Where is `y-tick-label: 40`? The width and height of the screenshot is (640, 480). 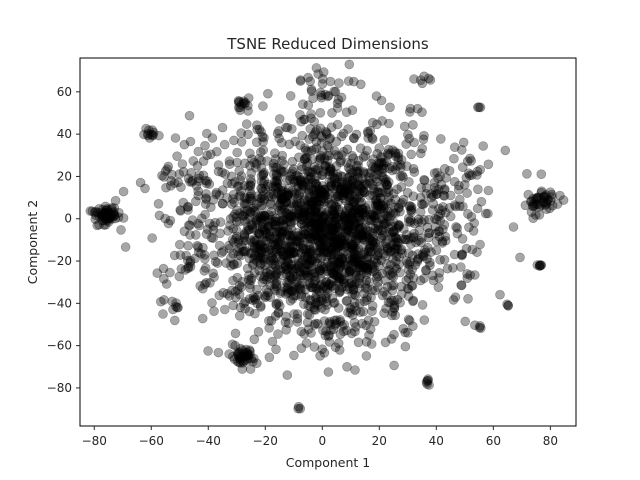 y-tick-label: 40 is located at coordinates (64, 134).